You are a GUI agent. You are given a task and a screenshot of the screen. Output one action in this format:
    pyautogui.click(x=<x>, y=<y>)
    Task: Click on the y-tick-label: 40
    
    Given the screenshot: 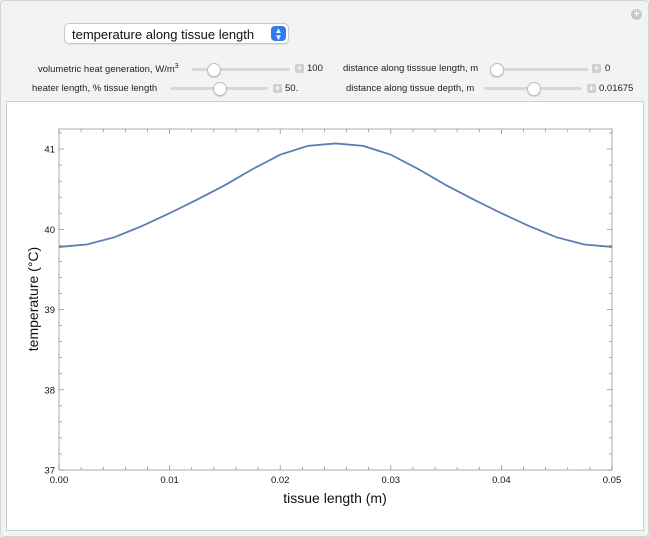 What is the action you would take?
    pyautogui.click(x=49, y=230)
    